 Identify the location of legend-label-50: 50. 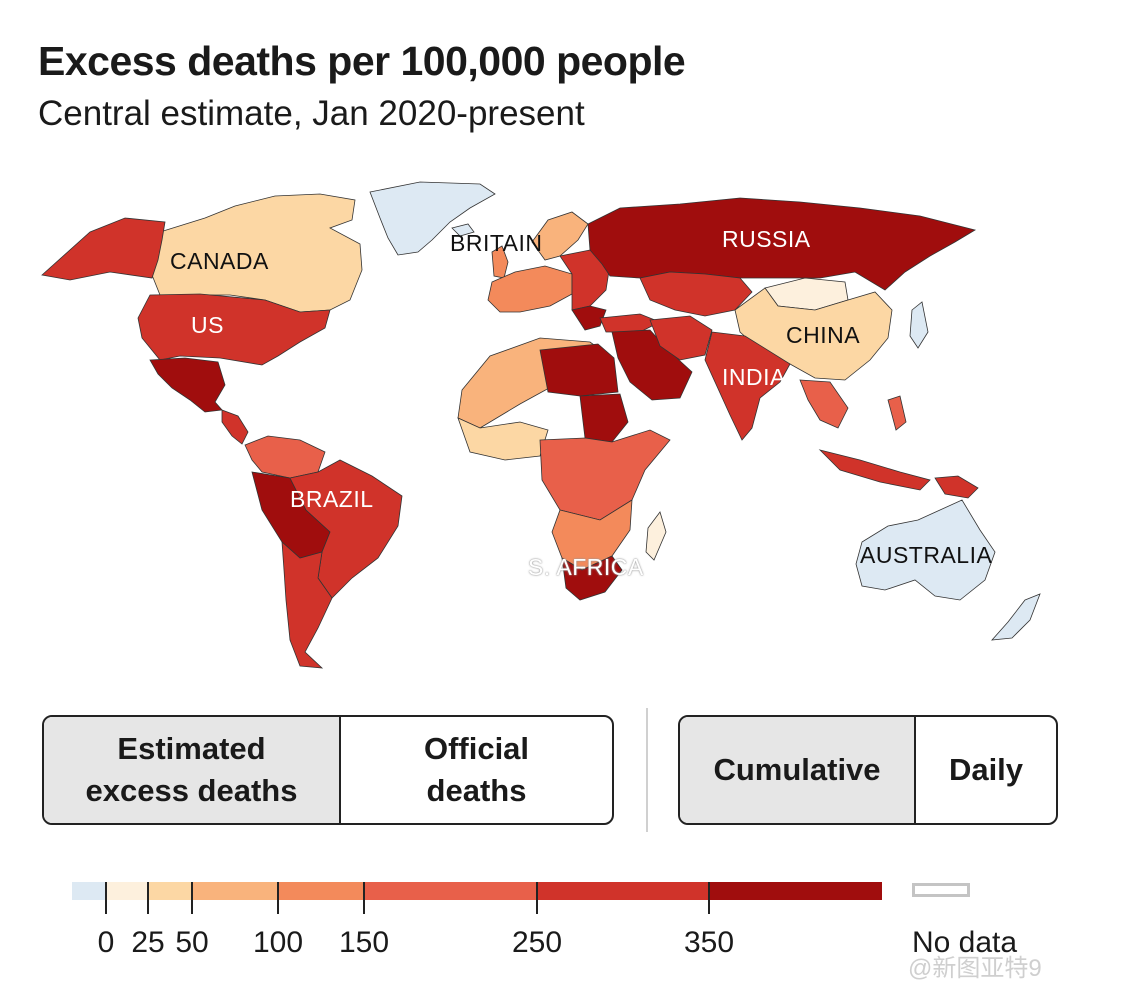
(192, 942).